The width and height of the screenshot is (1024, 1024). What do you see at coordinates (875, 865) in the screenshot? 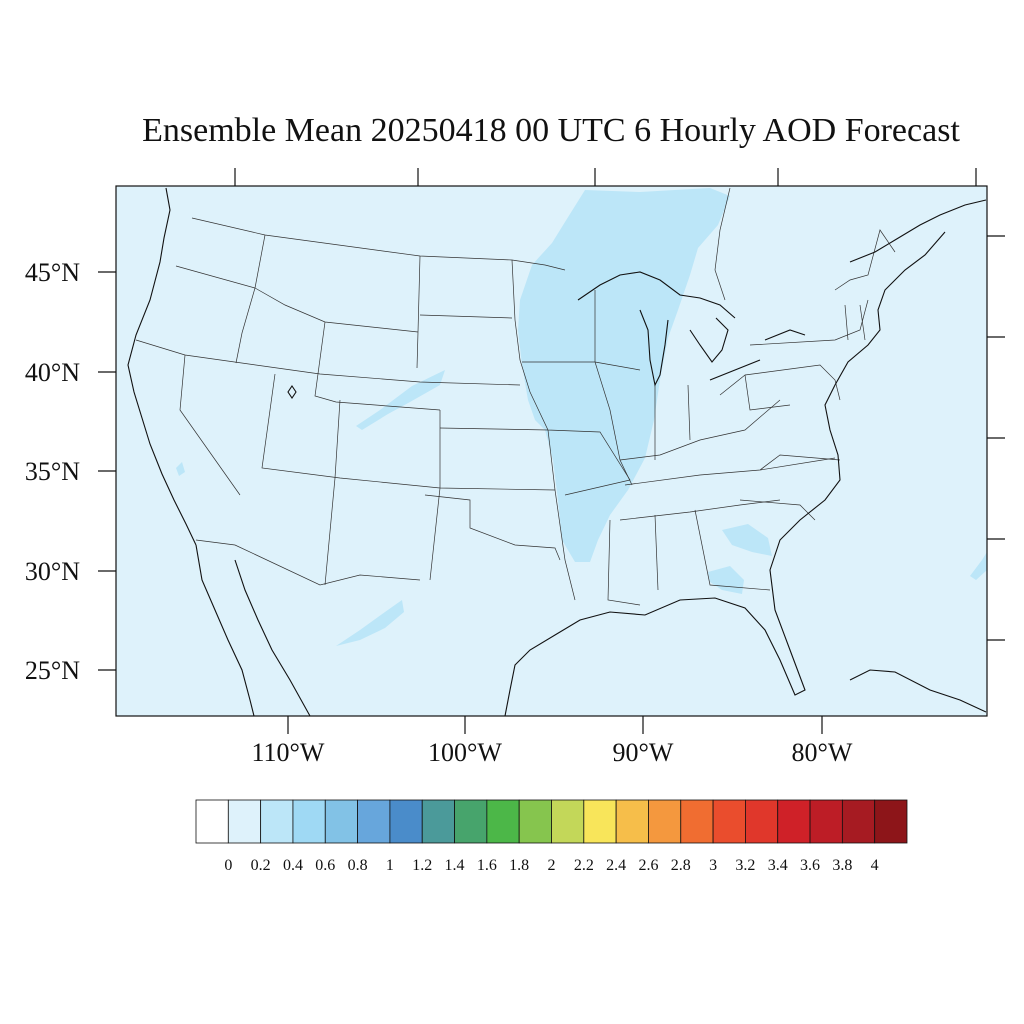
I see `colorbar-label: 4` at bounding box center [875, 865].